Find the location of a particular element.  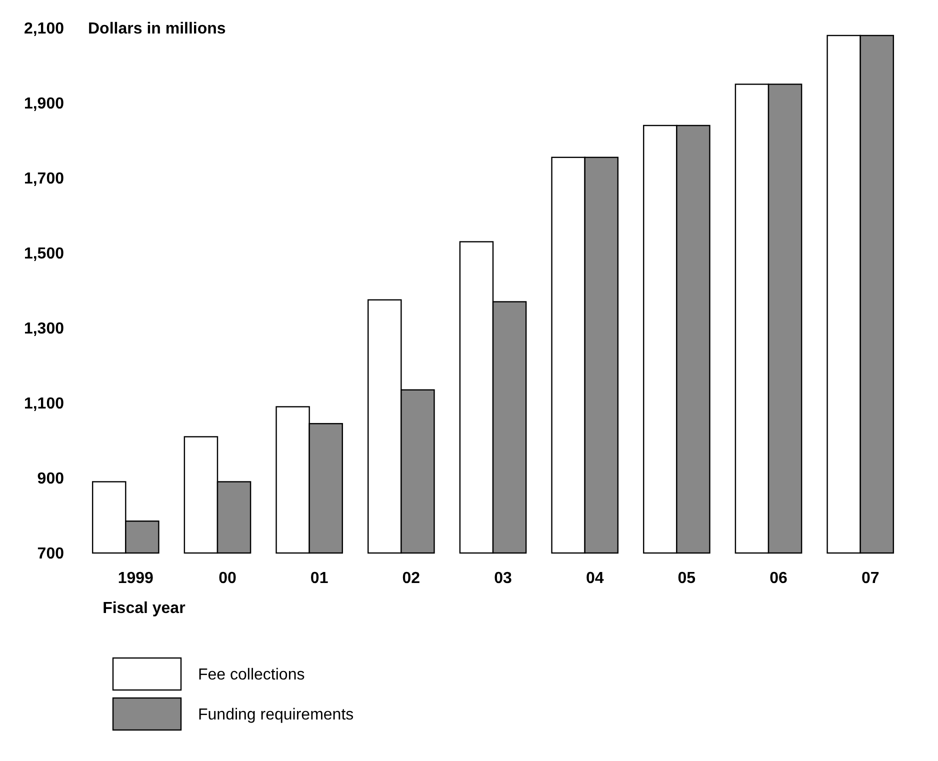

legend-label: Fee collections is located at coordinates (251, 675).